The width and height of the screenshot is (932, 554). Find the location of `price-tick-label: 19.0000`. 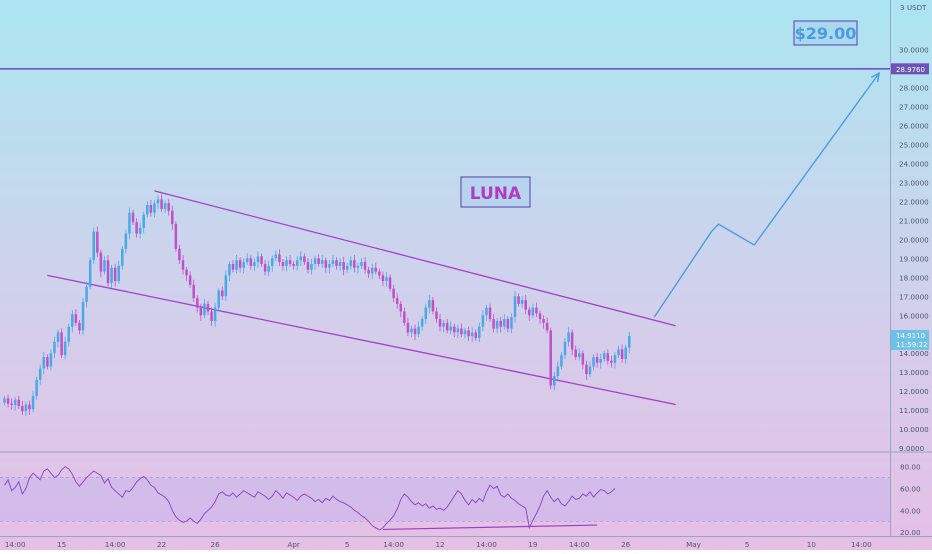

price-tick-label: 19.0000 is located at coordinates (914, 258).